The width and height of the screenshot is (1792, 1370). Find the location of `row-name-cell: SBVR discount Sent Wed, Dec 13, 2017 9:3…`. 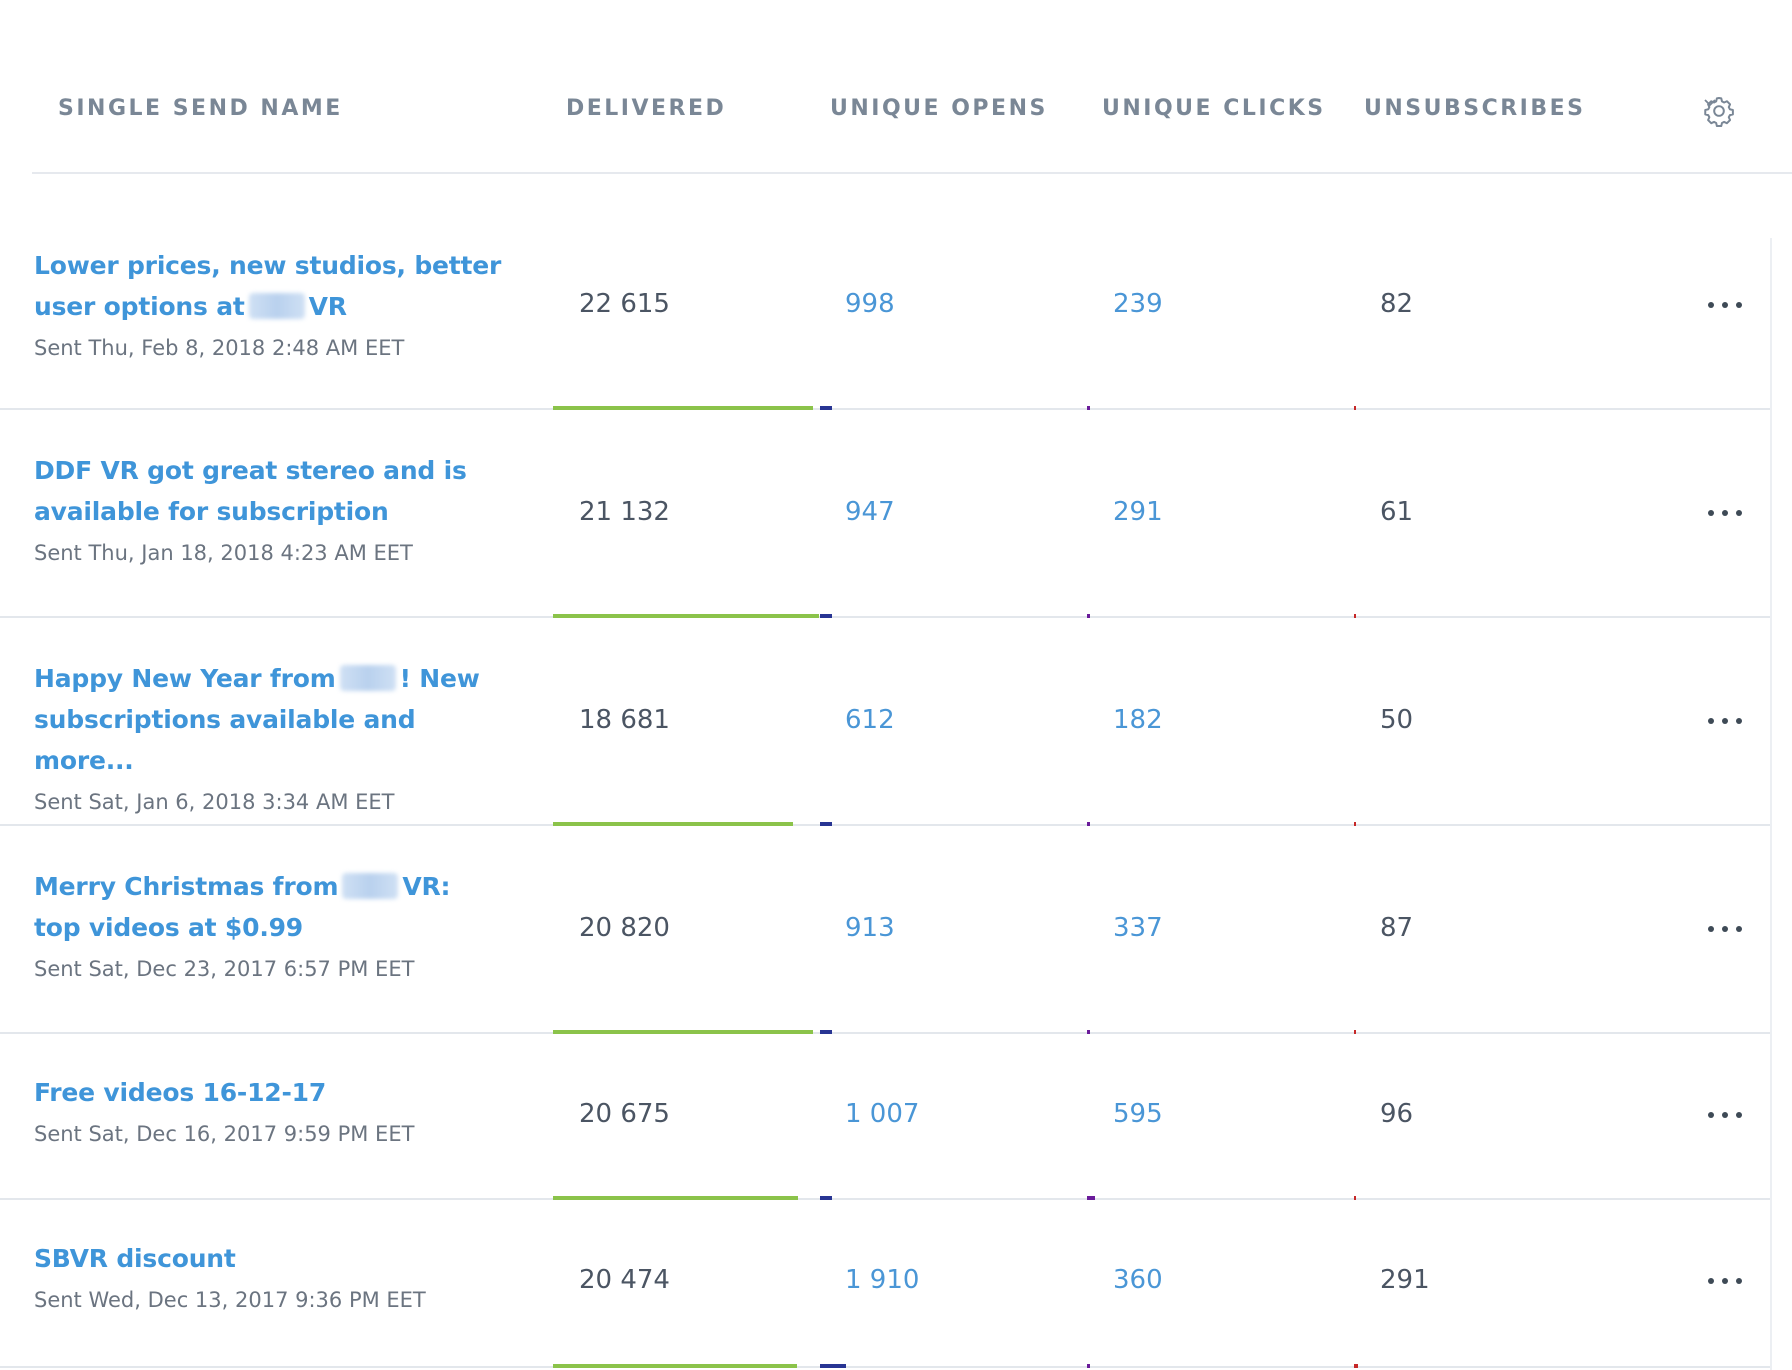

row-name-cell: SBVR discount Sent Wed, Dec 13, 2017 9:3… is located at coordinates (284, 1276).